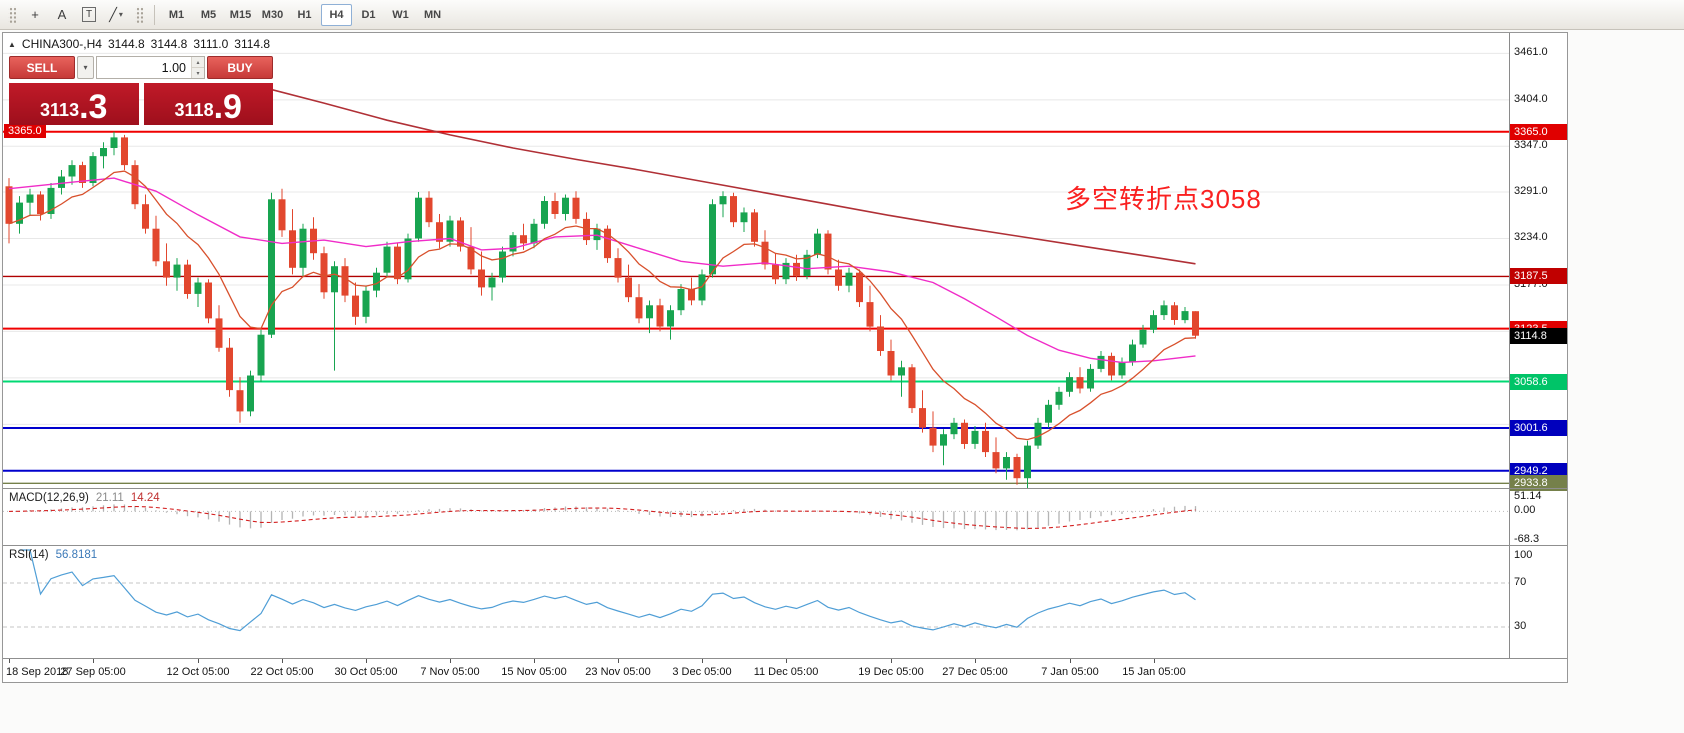  Describe the element at coordinates (1538, 276) in the screenshot. I see `price-level-badge: 3187.5` at that location.